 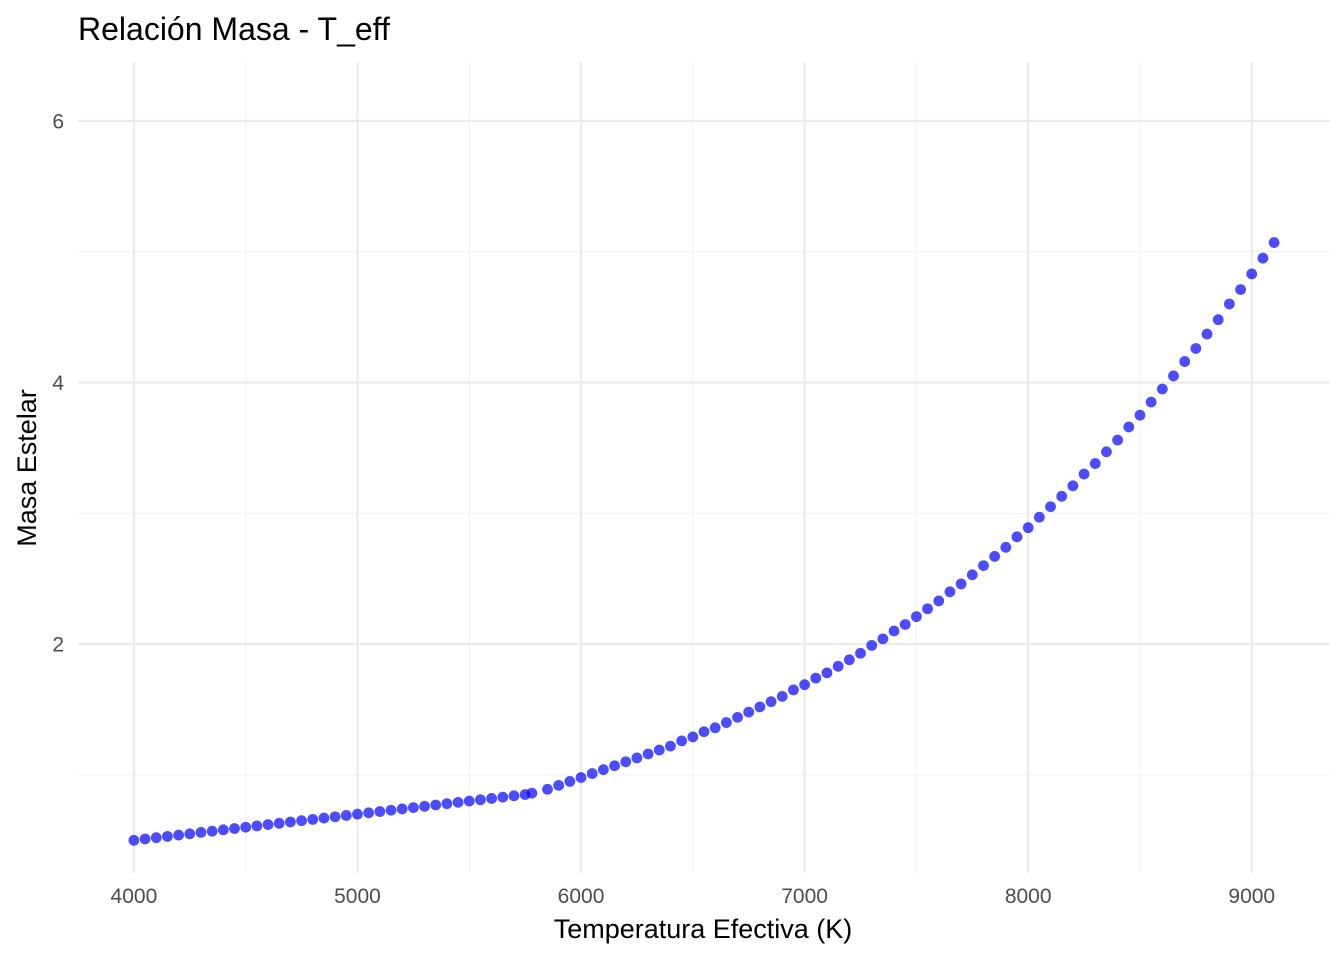 I want to click on y-tick-label: 4, so click(x=58, y=383).